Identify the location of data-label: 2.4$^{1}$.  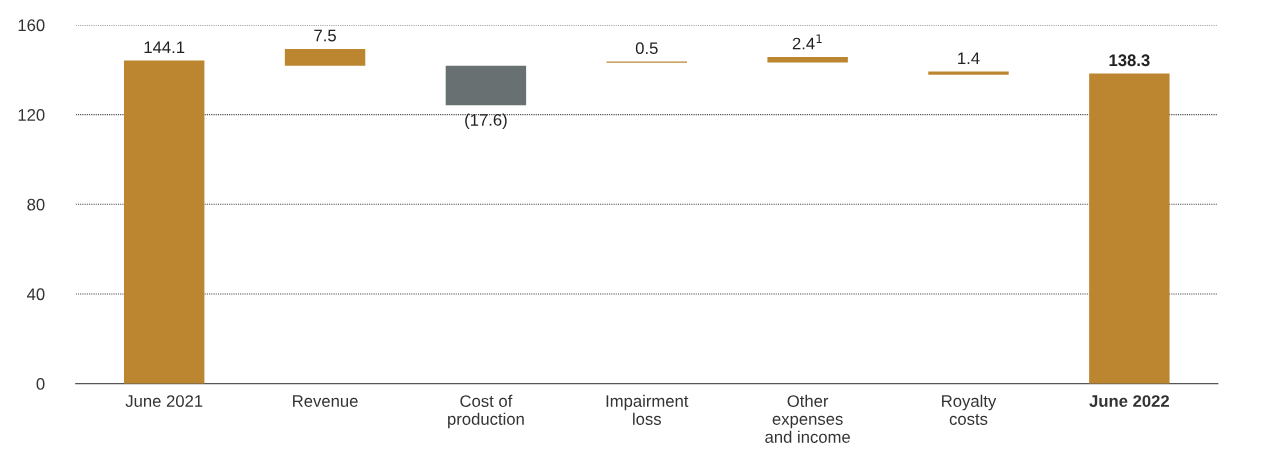
(807, 42).